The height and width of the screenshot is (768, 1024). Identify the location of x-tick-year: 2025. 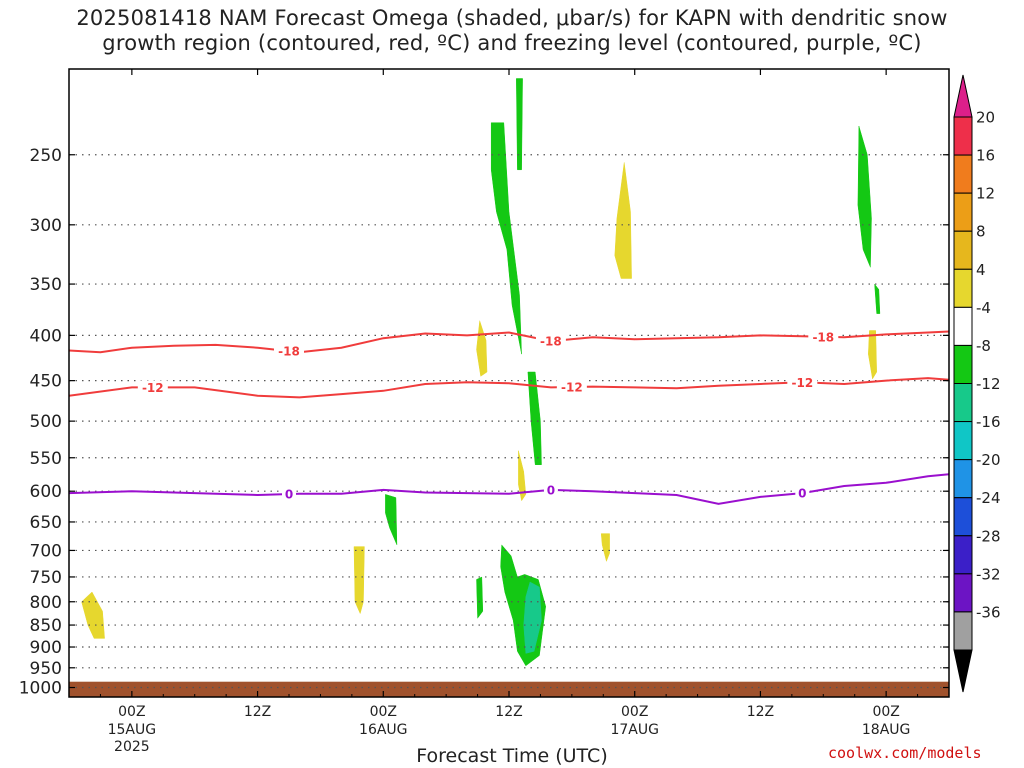
(132, 747).